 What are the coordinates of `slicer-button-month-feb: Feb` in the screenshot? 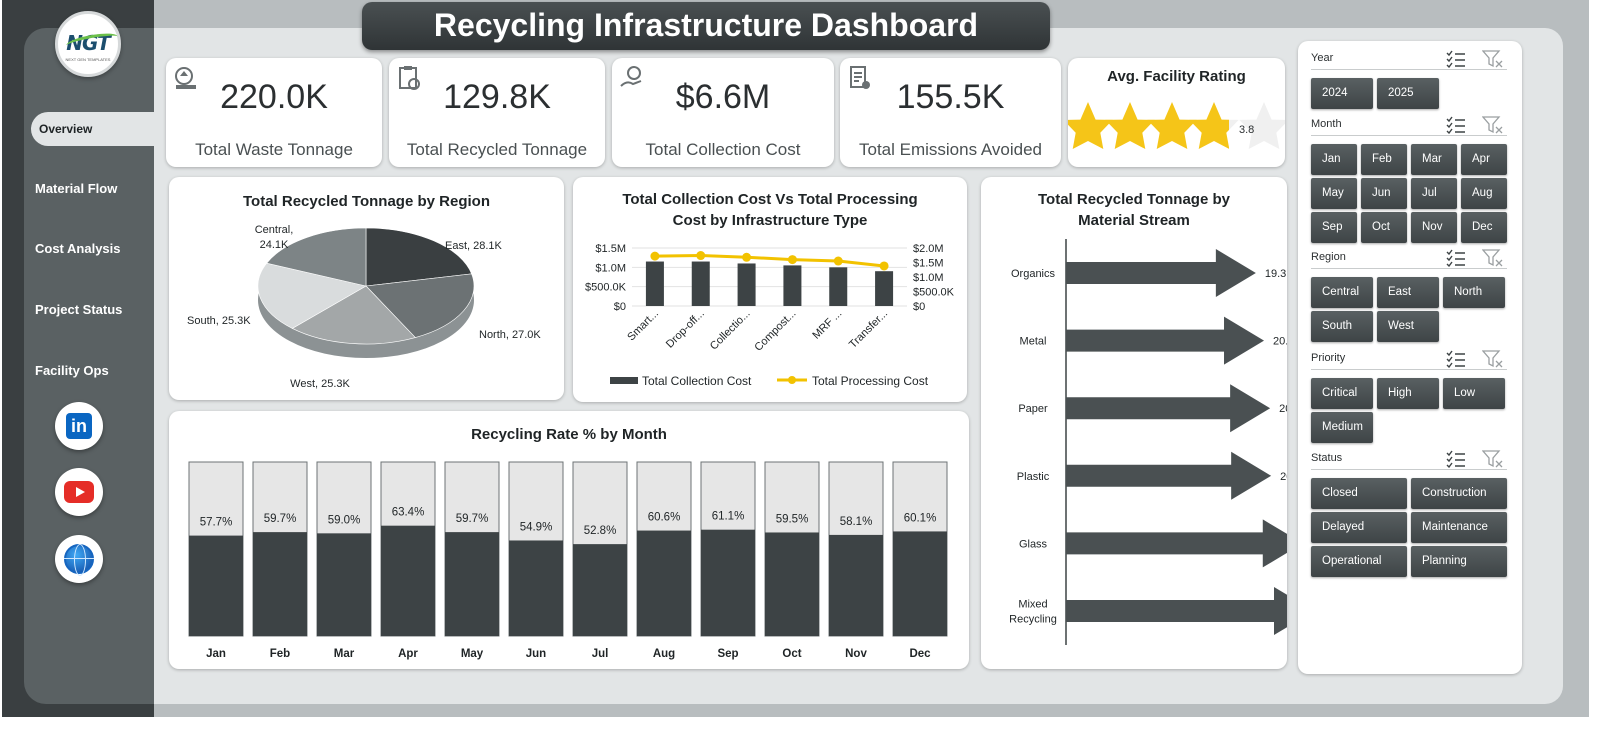 It's located at (1384, 159).